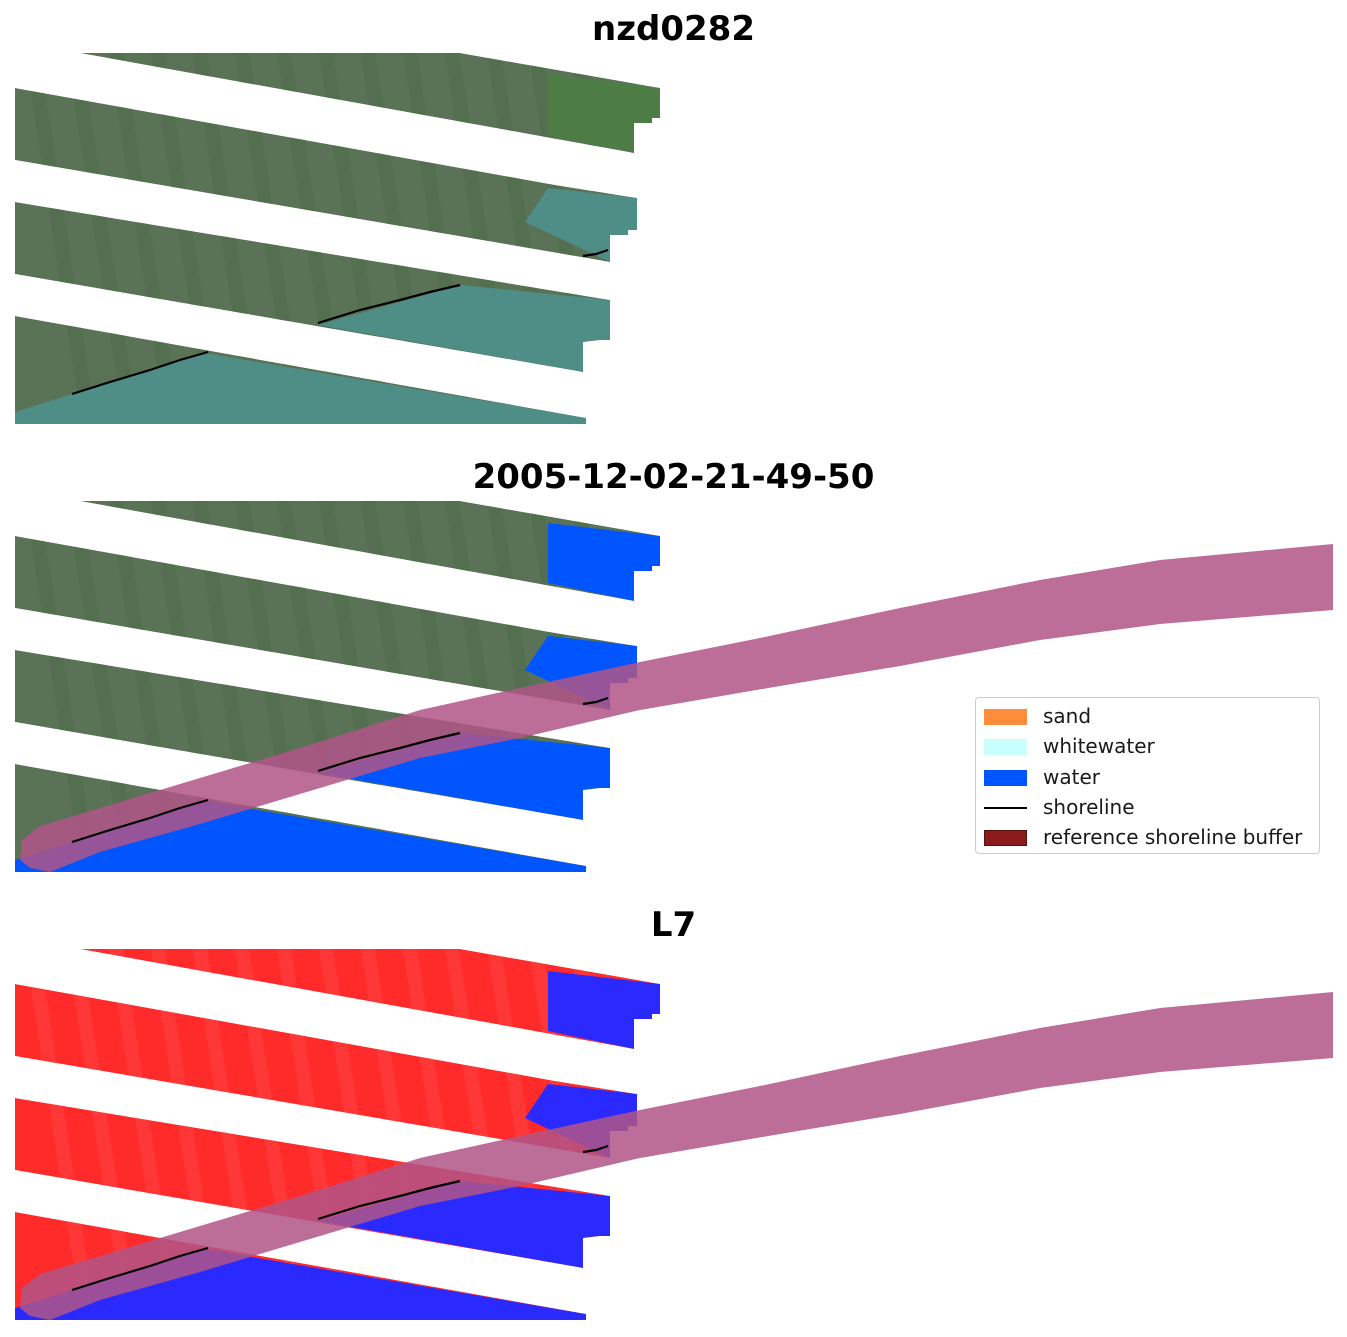 Image resolution: width=1347 pixels, height=1337 pixels. What do you see at coordinates (1067, 716) in the screenshot?
I see `legend-label: sand` at bounding box center [1067, 716].